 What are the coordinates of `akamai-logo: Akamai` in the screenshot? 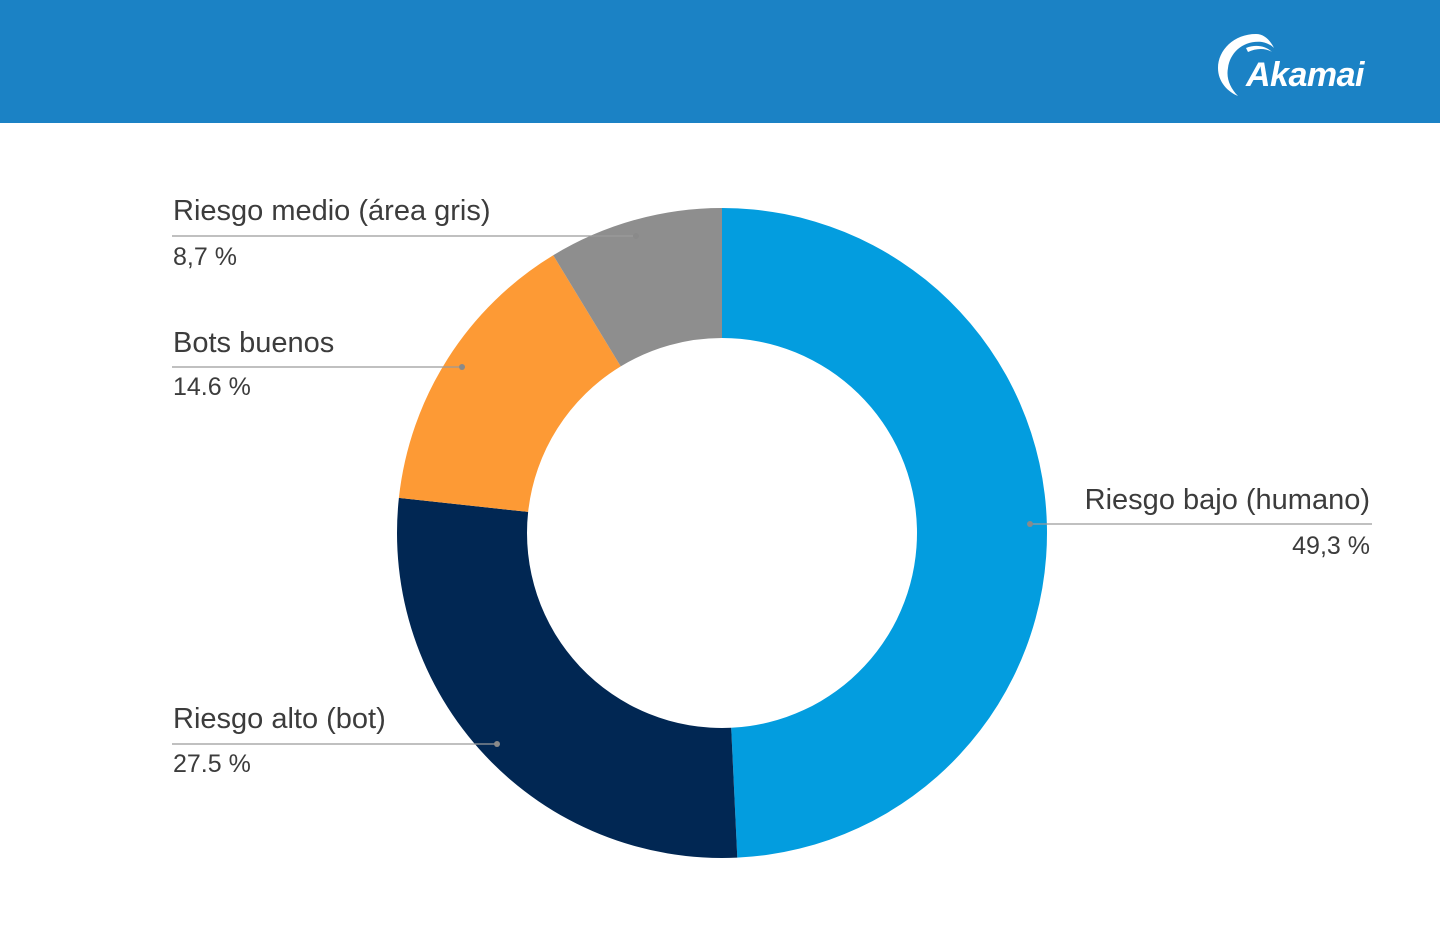 It's located at (1301, 65).